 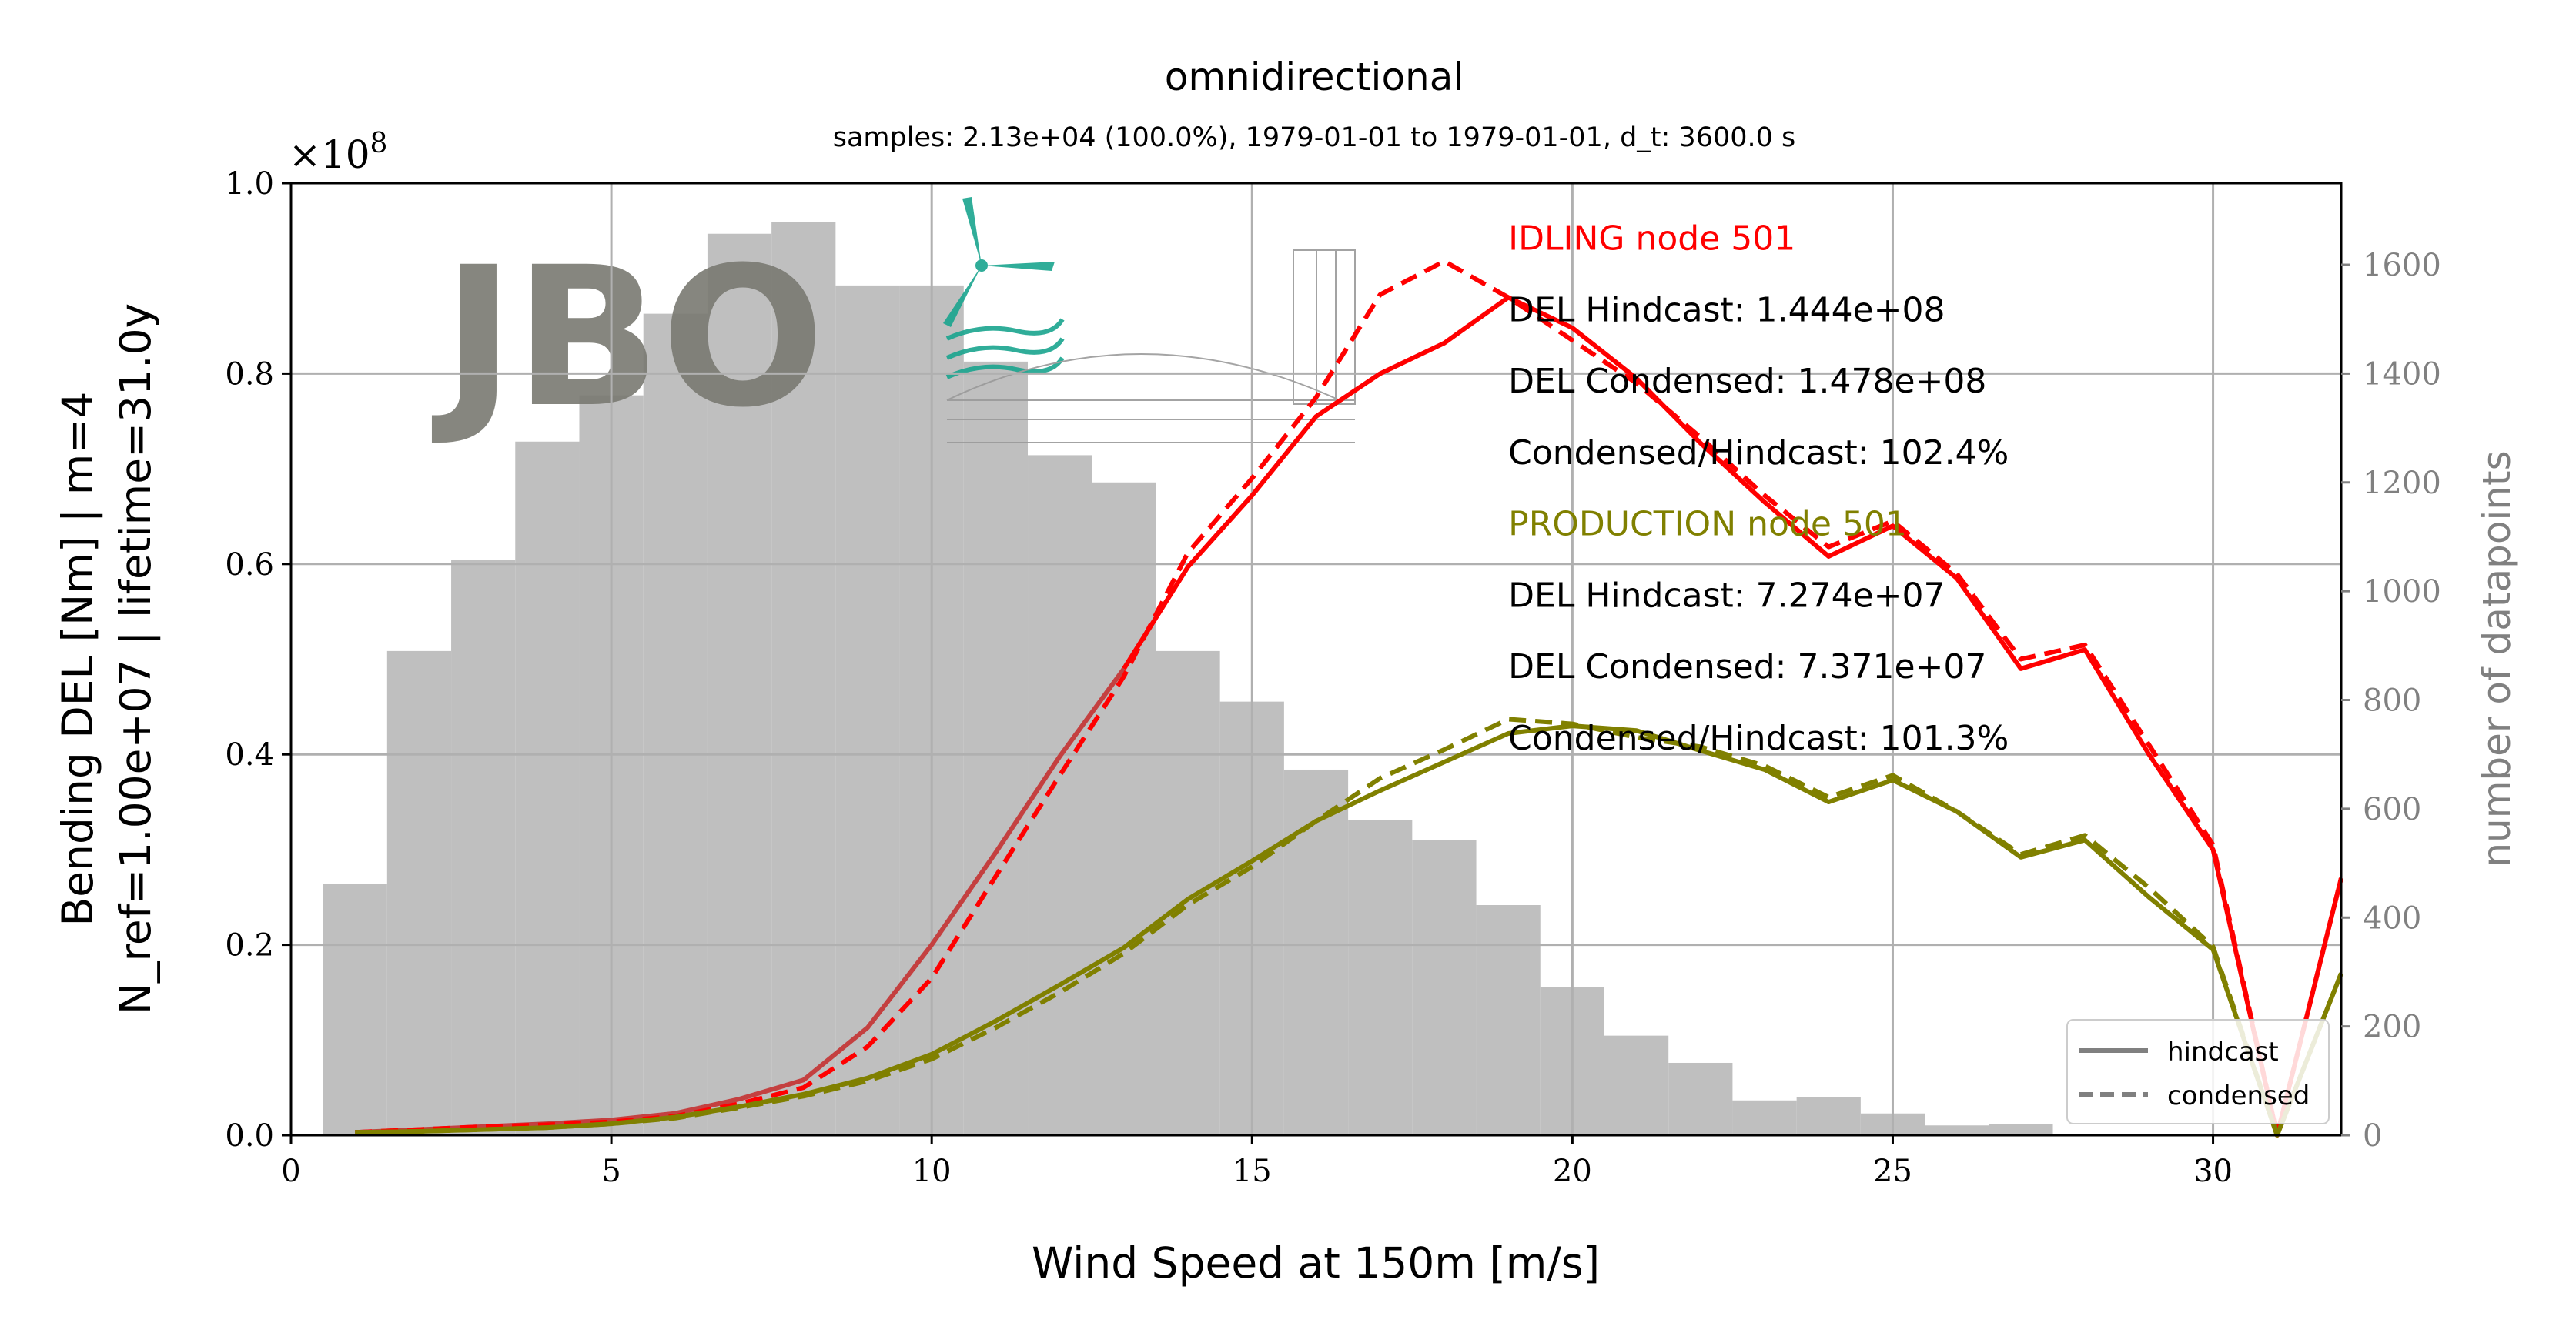 I want to click on svg-text: ×10⁸, so click(x=338, y=152).